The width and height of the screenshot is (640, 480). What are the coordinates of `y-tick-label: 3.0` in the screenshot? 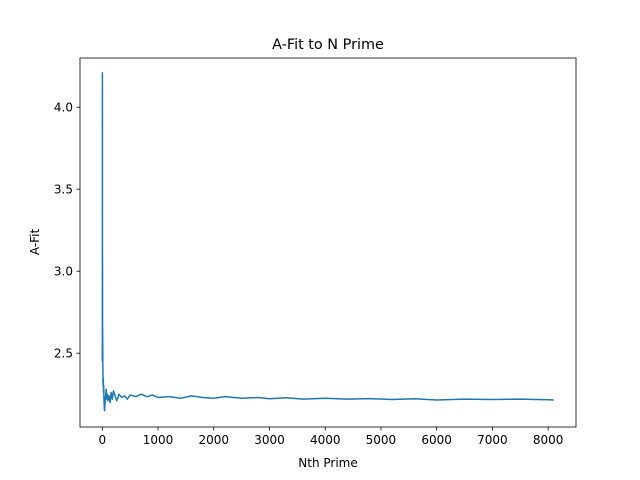 It's located at (63, 272).